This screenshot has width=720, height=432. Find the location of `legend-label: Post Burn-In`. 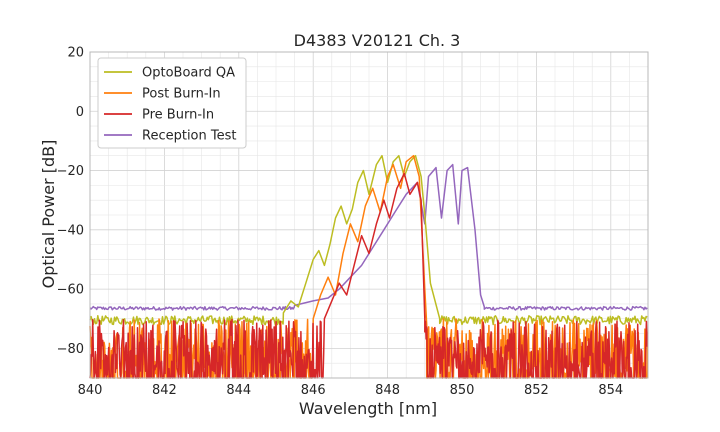

legend-label: Post Burn-In is located at coordinates (181, 94).